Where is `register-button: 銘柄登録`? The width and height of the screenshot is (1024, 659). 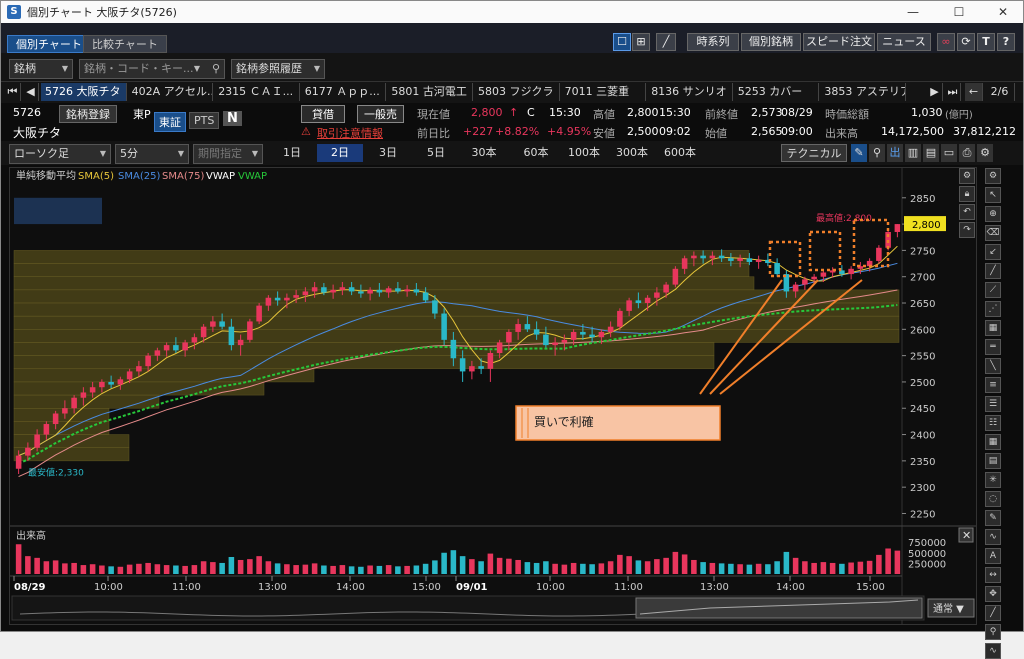 register-button: 銘柄登録 is located at coordinates (88, 114).